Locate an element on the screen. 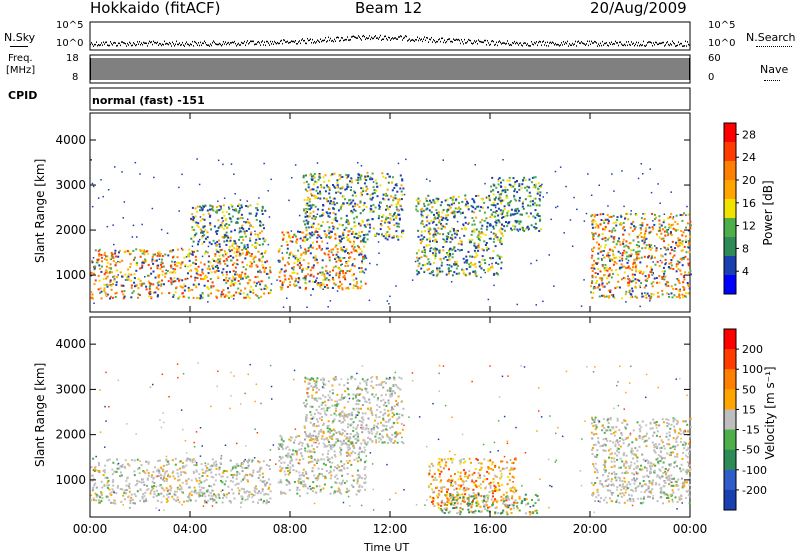  freq-tick-top: 18 is located at coordinates (72, 58).